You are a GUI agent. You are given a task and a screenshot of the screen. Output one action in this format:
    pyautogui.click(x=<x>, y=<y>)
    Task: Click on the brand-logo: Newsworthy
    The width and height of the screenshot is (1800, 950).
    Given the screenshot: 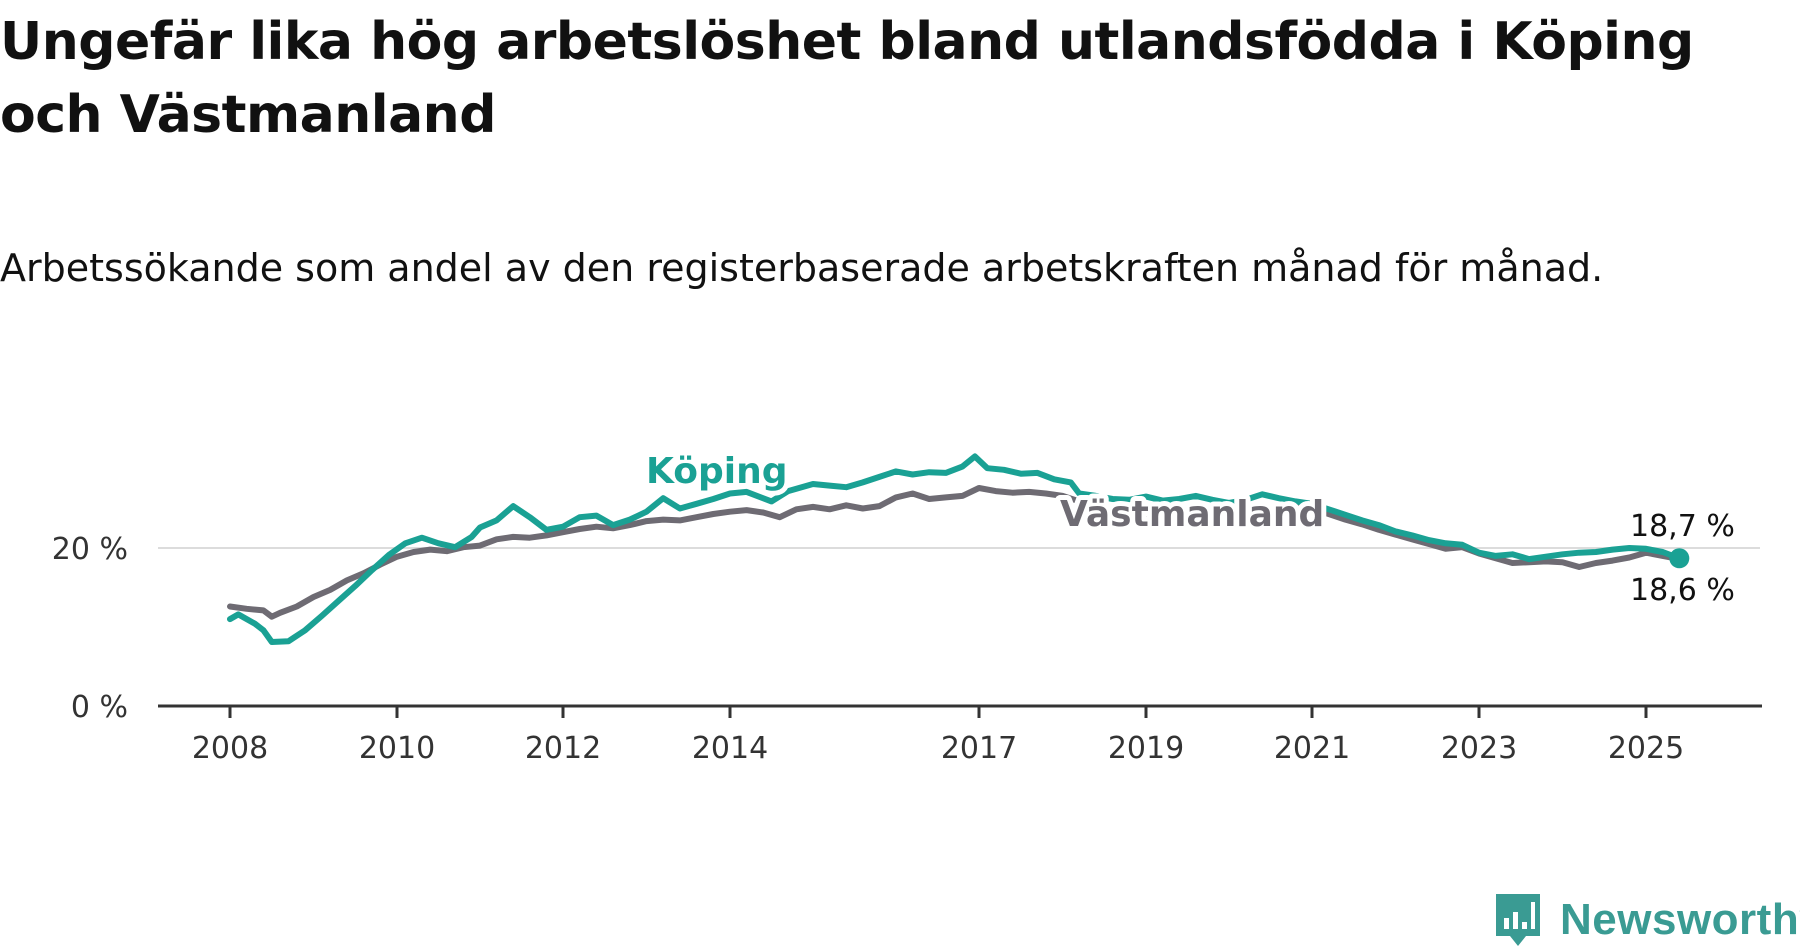 What is the action you would take?
    pyautogui.click(x=1647, y=920)
    